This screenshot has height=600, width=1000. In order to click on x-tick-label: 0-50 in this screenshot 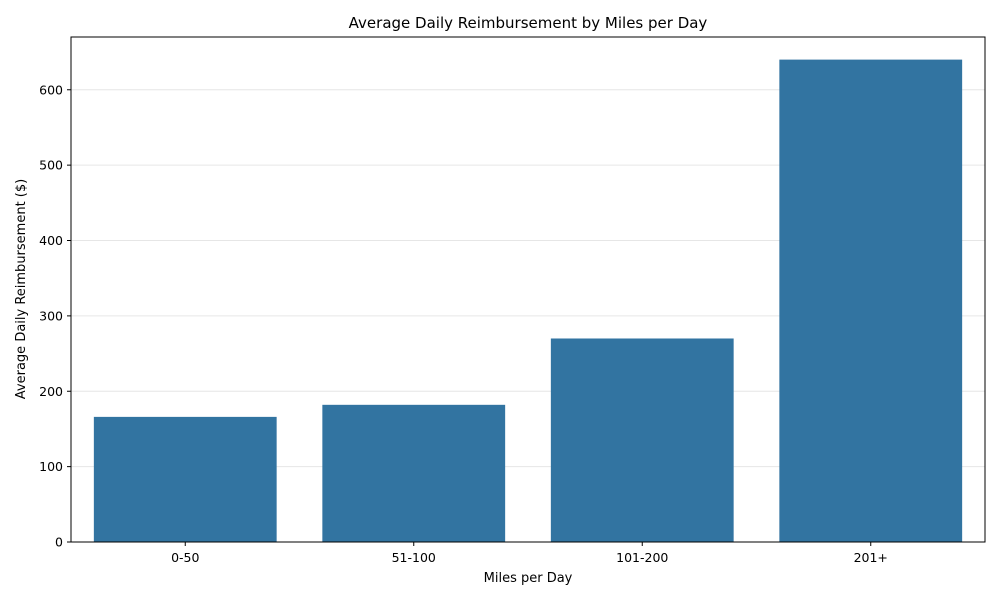, I will do `click(185, 557)`.